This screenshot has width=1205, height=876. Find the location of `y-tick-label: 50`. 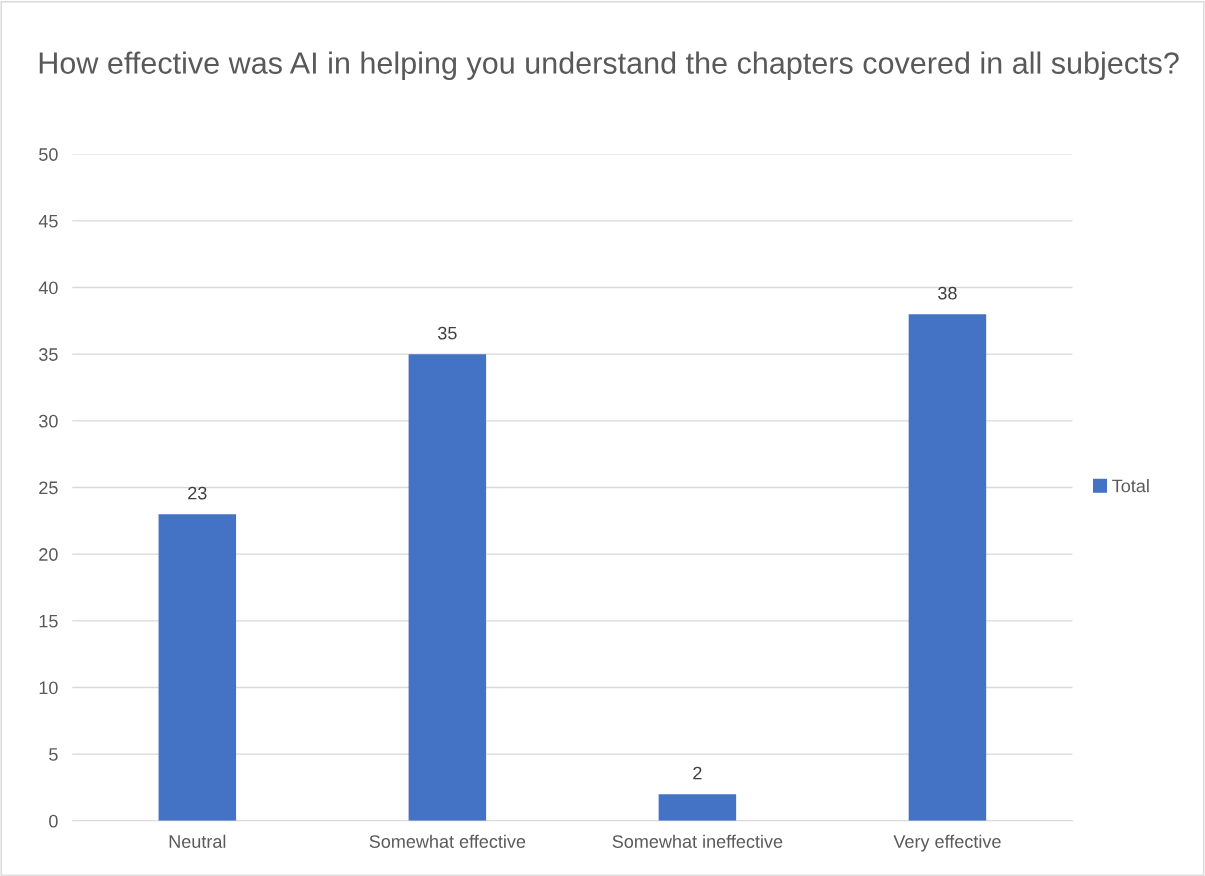

y-tick-label: 50 is located at coordinates (48, 154).